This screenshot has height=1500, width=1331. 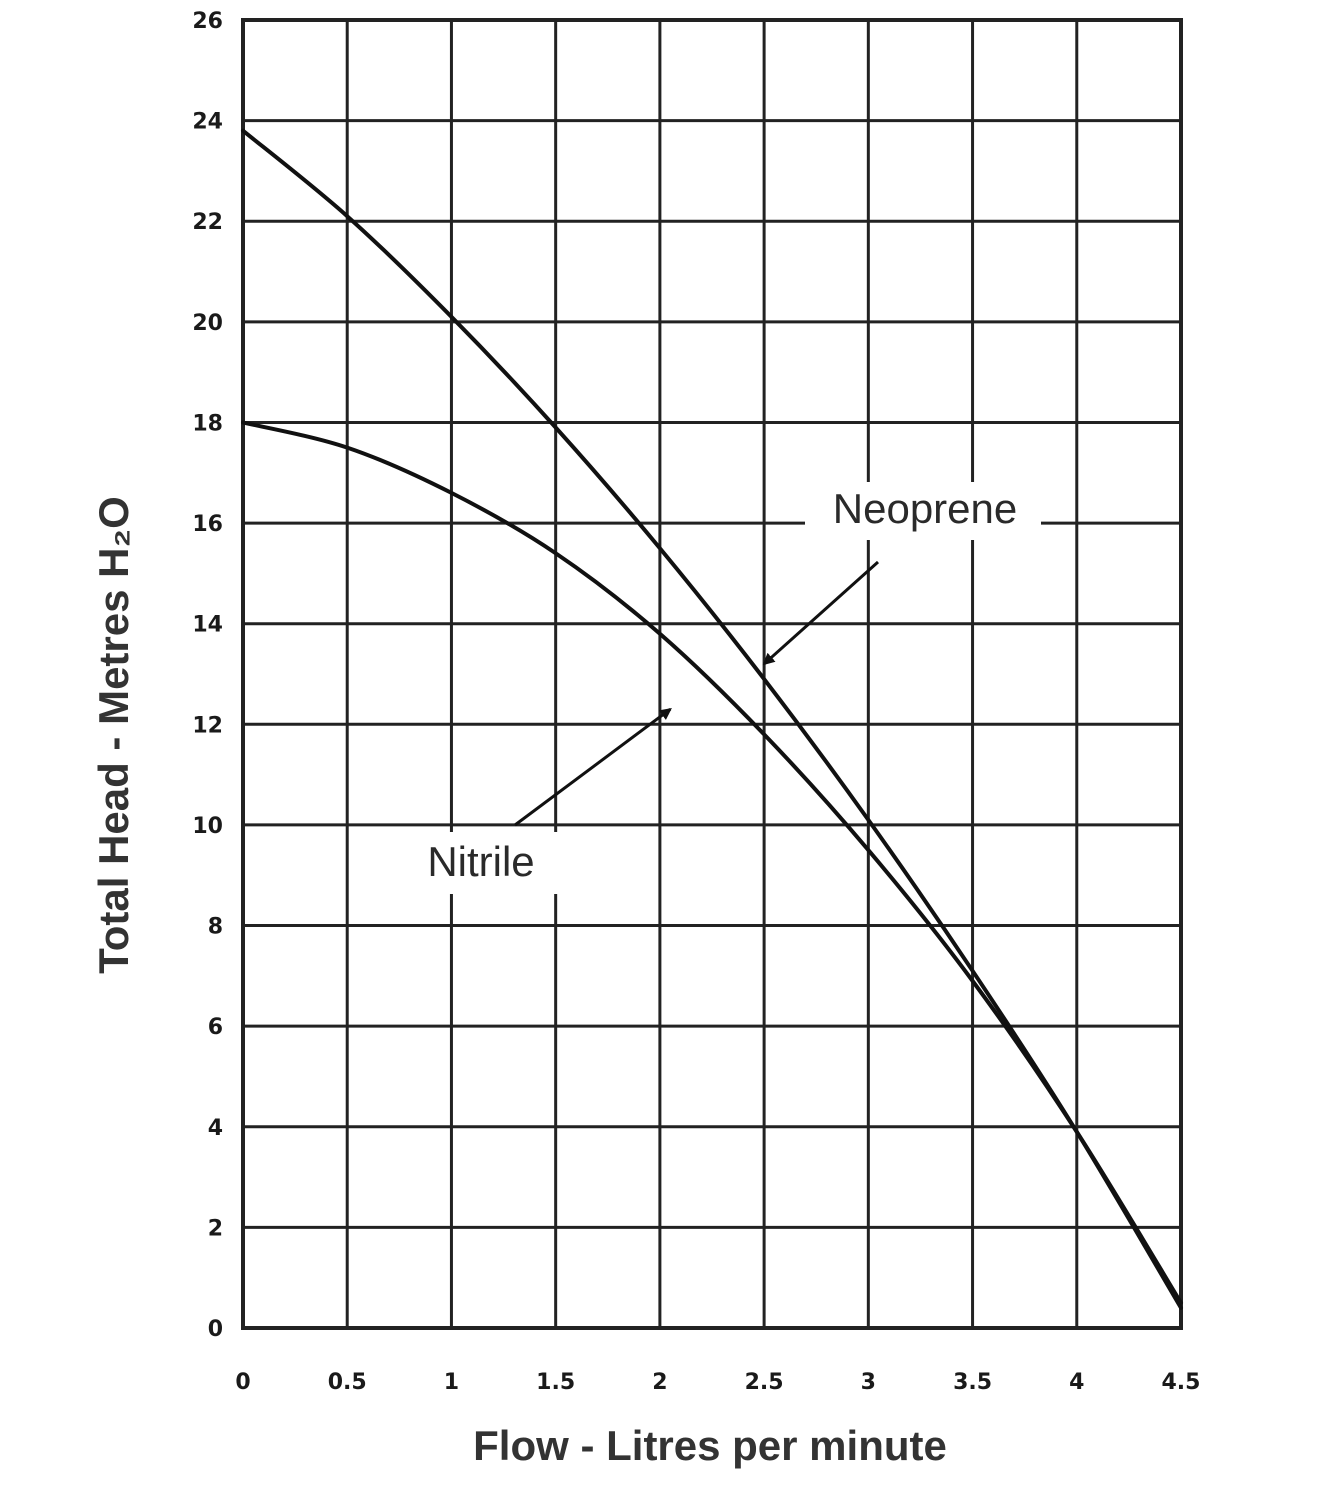 I want to click on annotation-label-nitrile: Nitrile, so click(x=480, y=861).